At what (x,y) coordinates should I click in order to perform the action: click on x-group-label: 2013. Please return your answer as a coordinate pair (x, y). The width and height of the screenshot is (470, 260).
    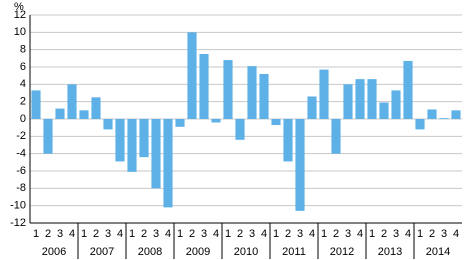
    Looking at the image, I should click on (390, 252).